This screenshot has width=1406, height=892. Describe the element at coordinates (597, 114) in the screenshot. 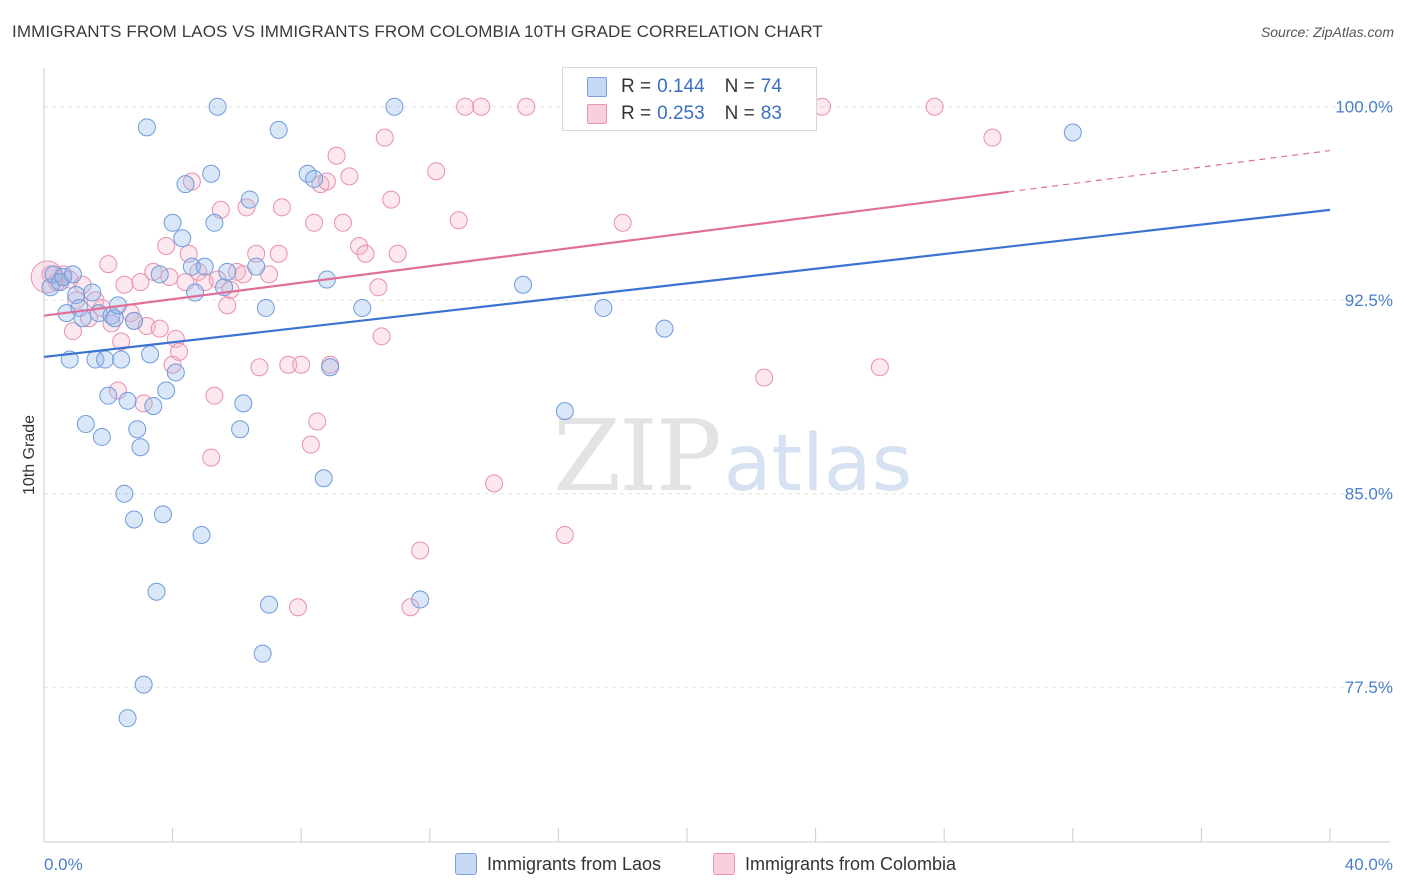

I see `colombia-swatch` at that location.